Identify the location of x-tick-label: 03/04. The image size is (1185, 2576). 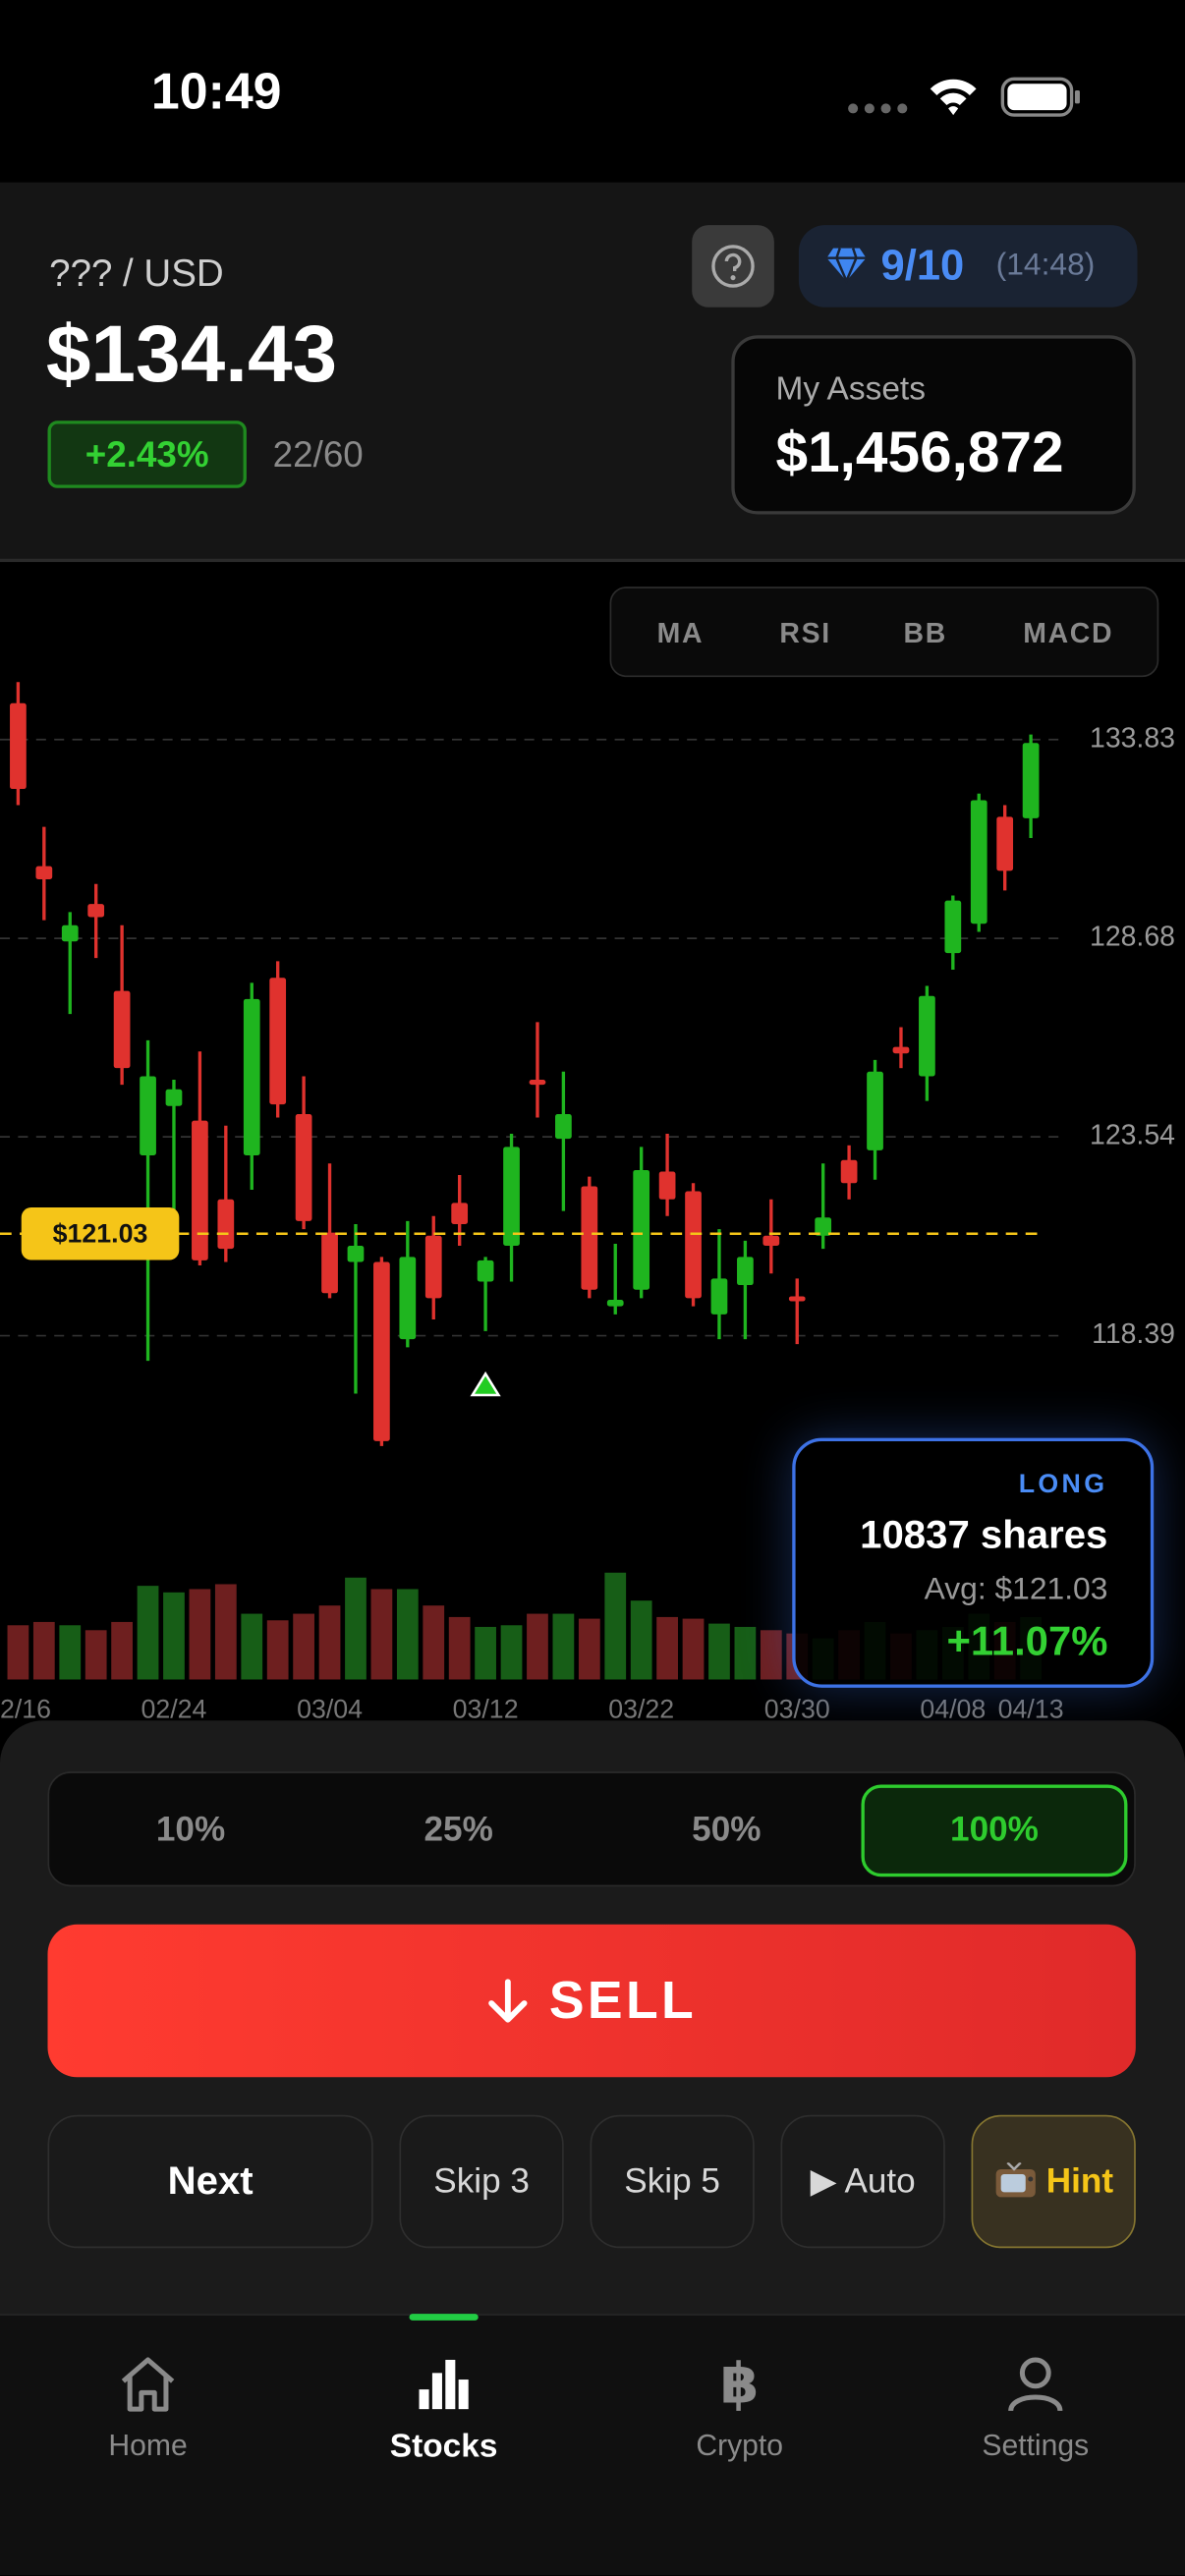
(330, 1708).